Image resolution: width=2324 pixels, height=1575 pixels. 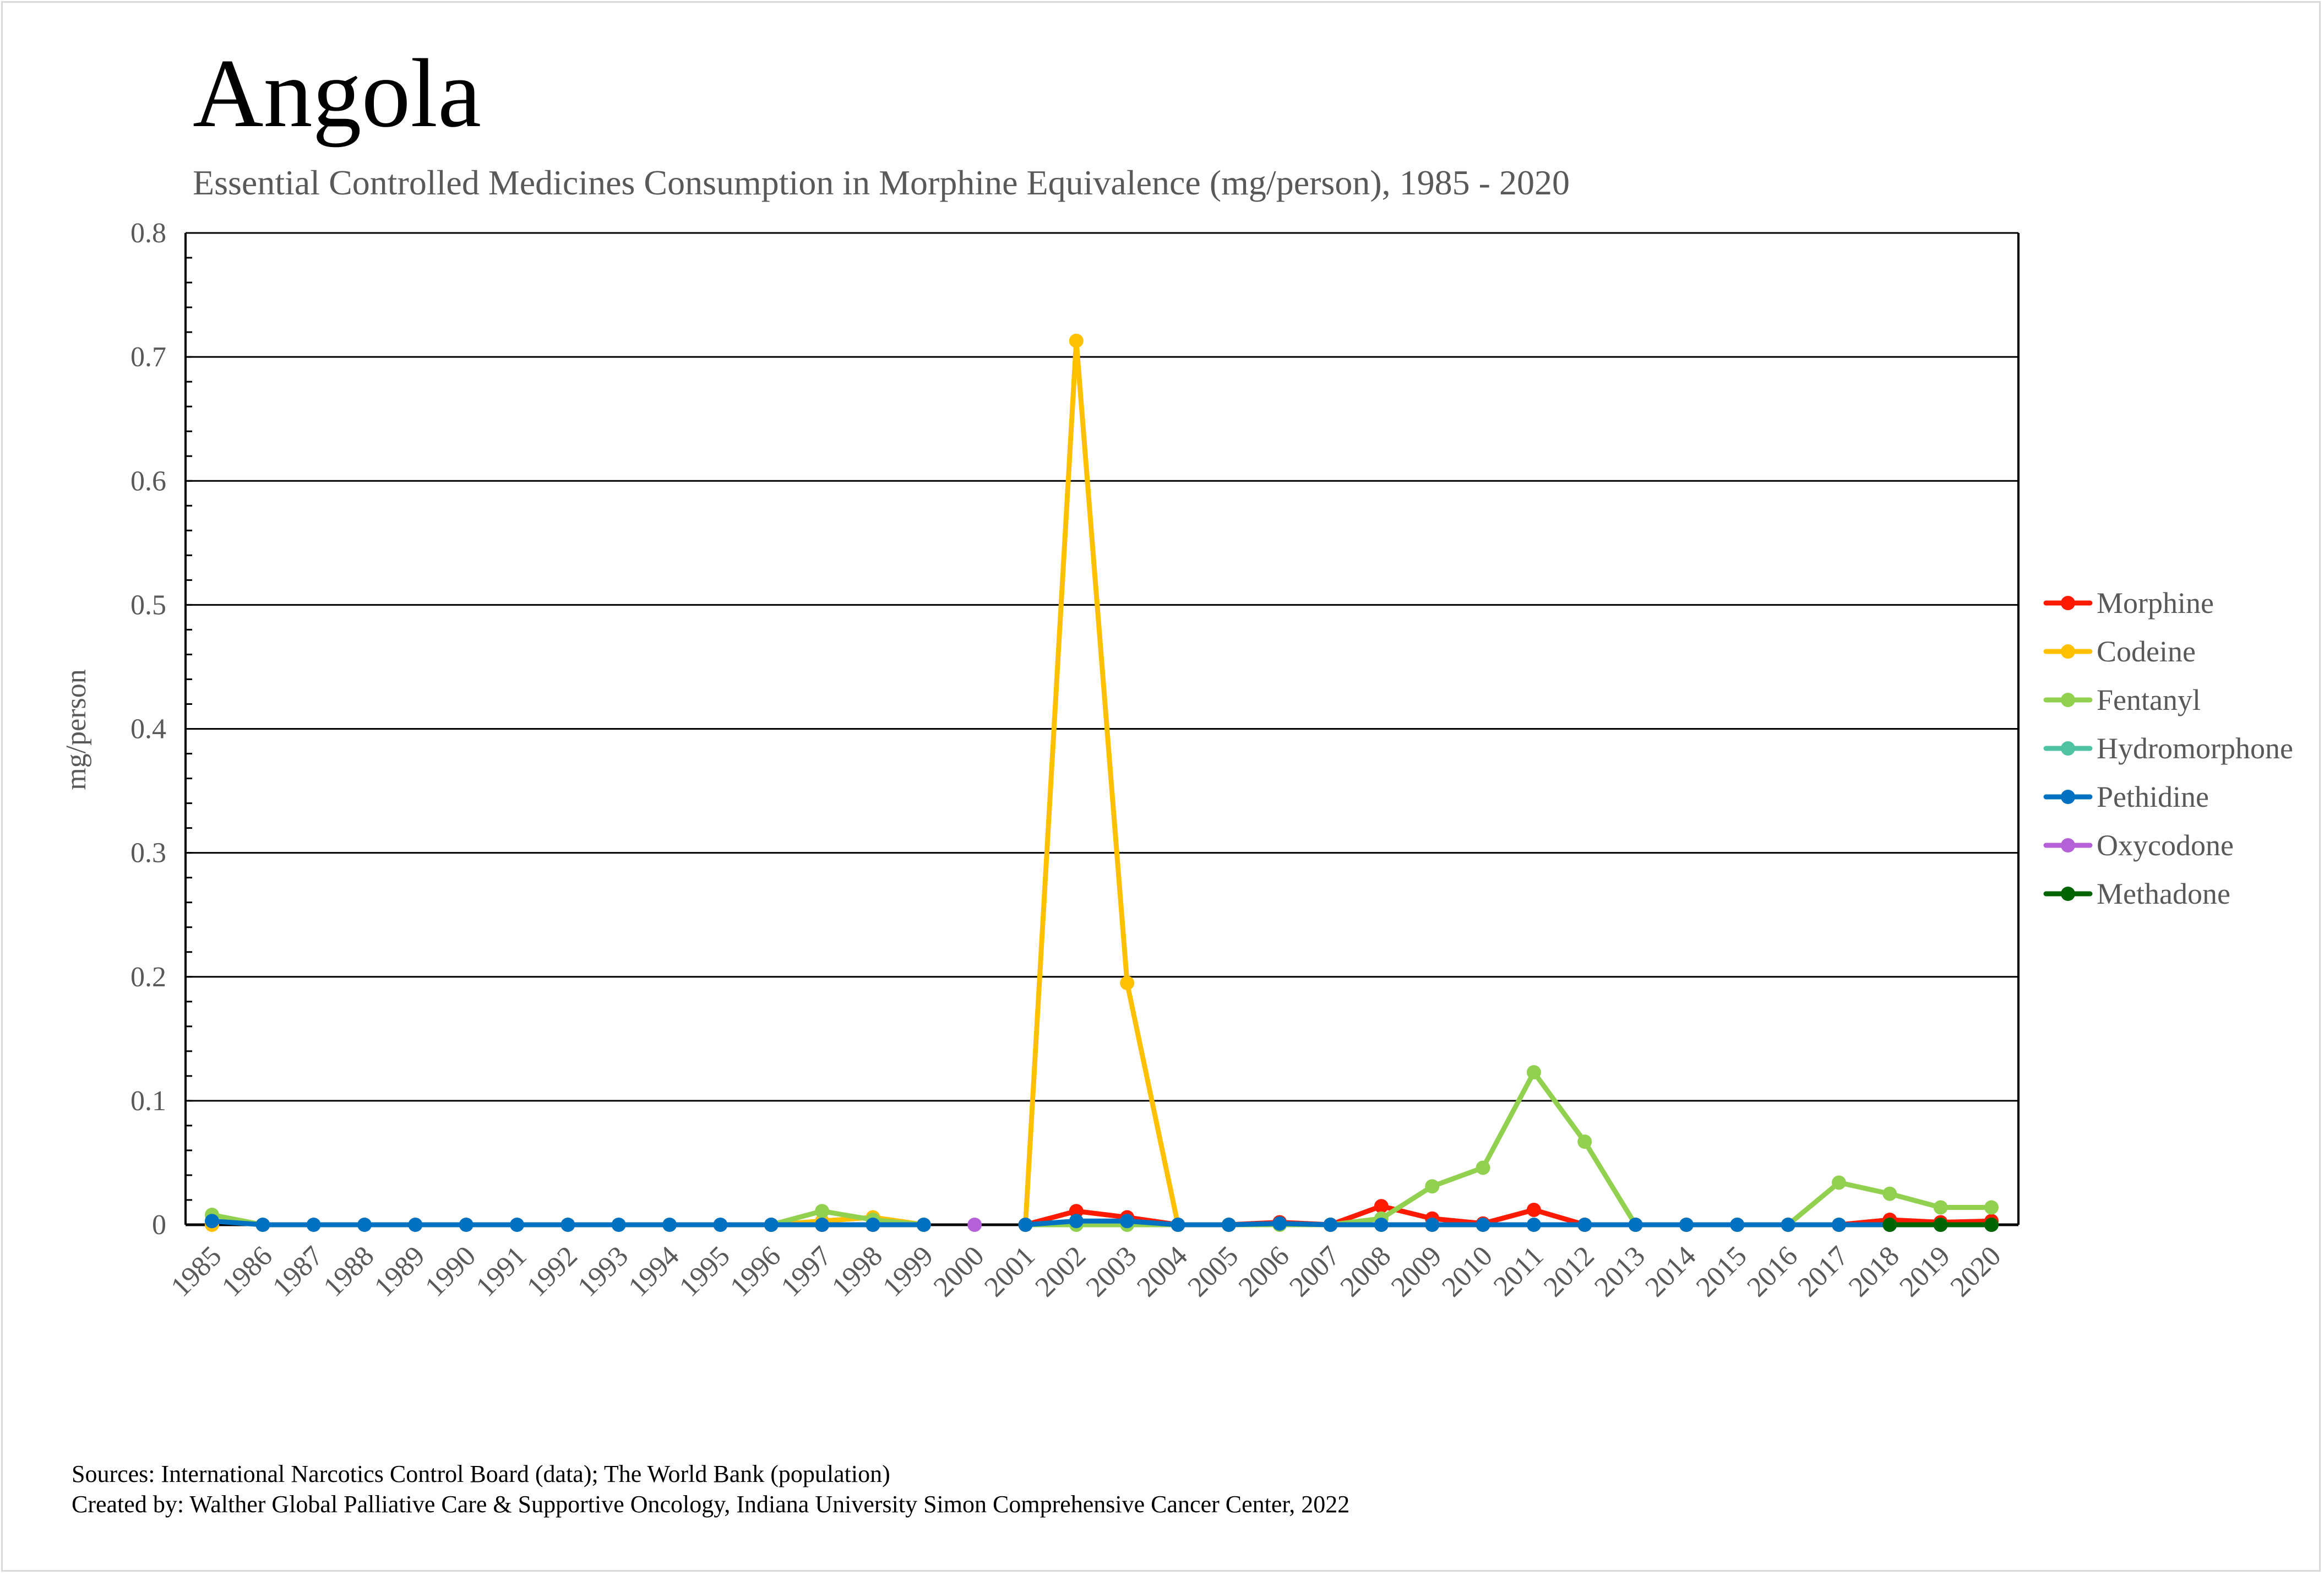 I want to click on y-tick-label: 0.2, so click(x=148, y=977).